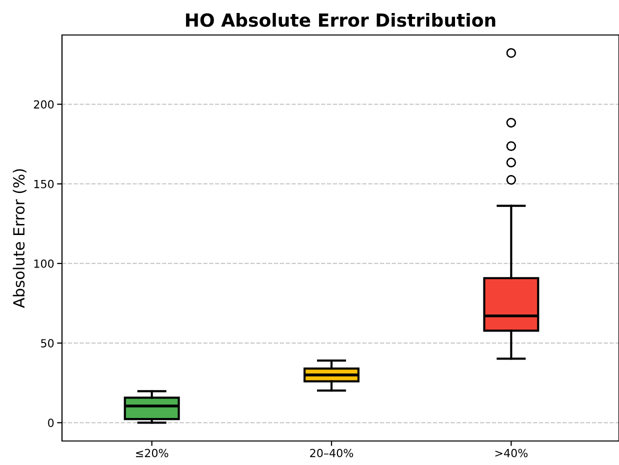  Describe the element at coordinates (332, 453) in the screenshot. I see `x-tick-label: 20–40%` at that location.